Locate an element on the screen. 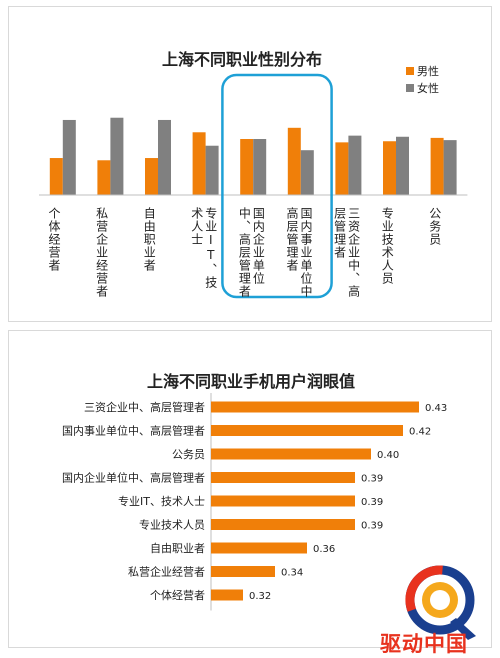 The width and height of the screenshot is (500, 658). y-tick-label: 专业IT、技术人士 is located at coordinates (161, 501).